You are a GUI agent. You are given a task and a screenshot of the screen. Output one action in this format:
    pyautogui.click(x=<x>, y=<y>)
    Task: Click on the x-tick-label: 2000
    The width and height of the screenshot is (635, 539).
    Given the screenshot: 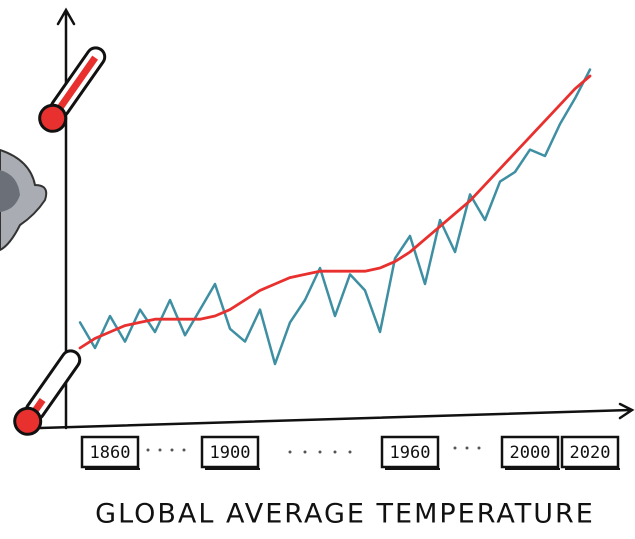 What is the action you would take?
    pyautogui.click(x=530, y=453)
    